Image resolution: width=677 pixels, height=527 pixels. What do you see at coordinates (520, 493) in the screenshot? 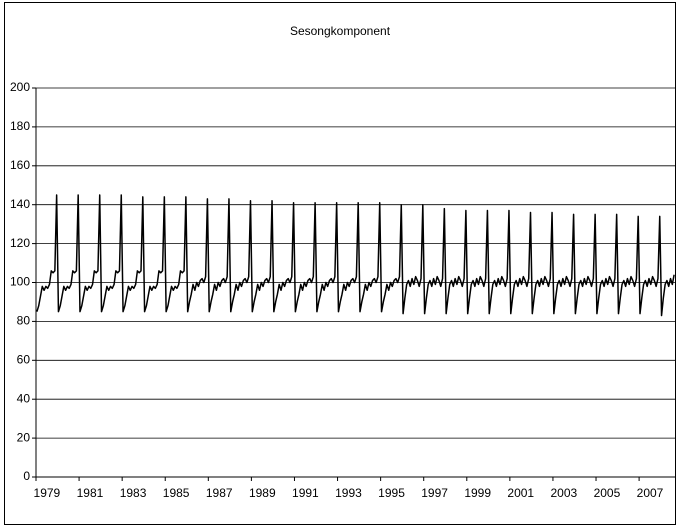
I see `x-tick-label: 2001` at bounding box center [520, 493].